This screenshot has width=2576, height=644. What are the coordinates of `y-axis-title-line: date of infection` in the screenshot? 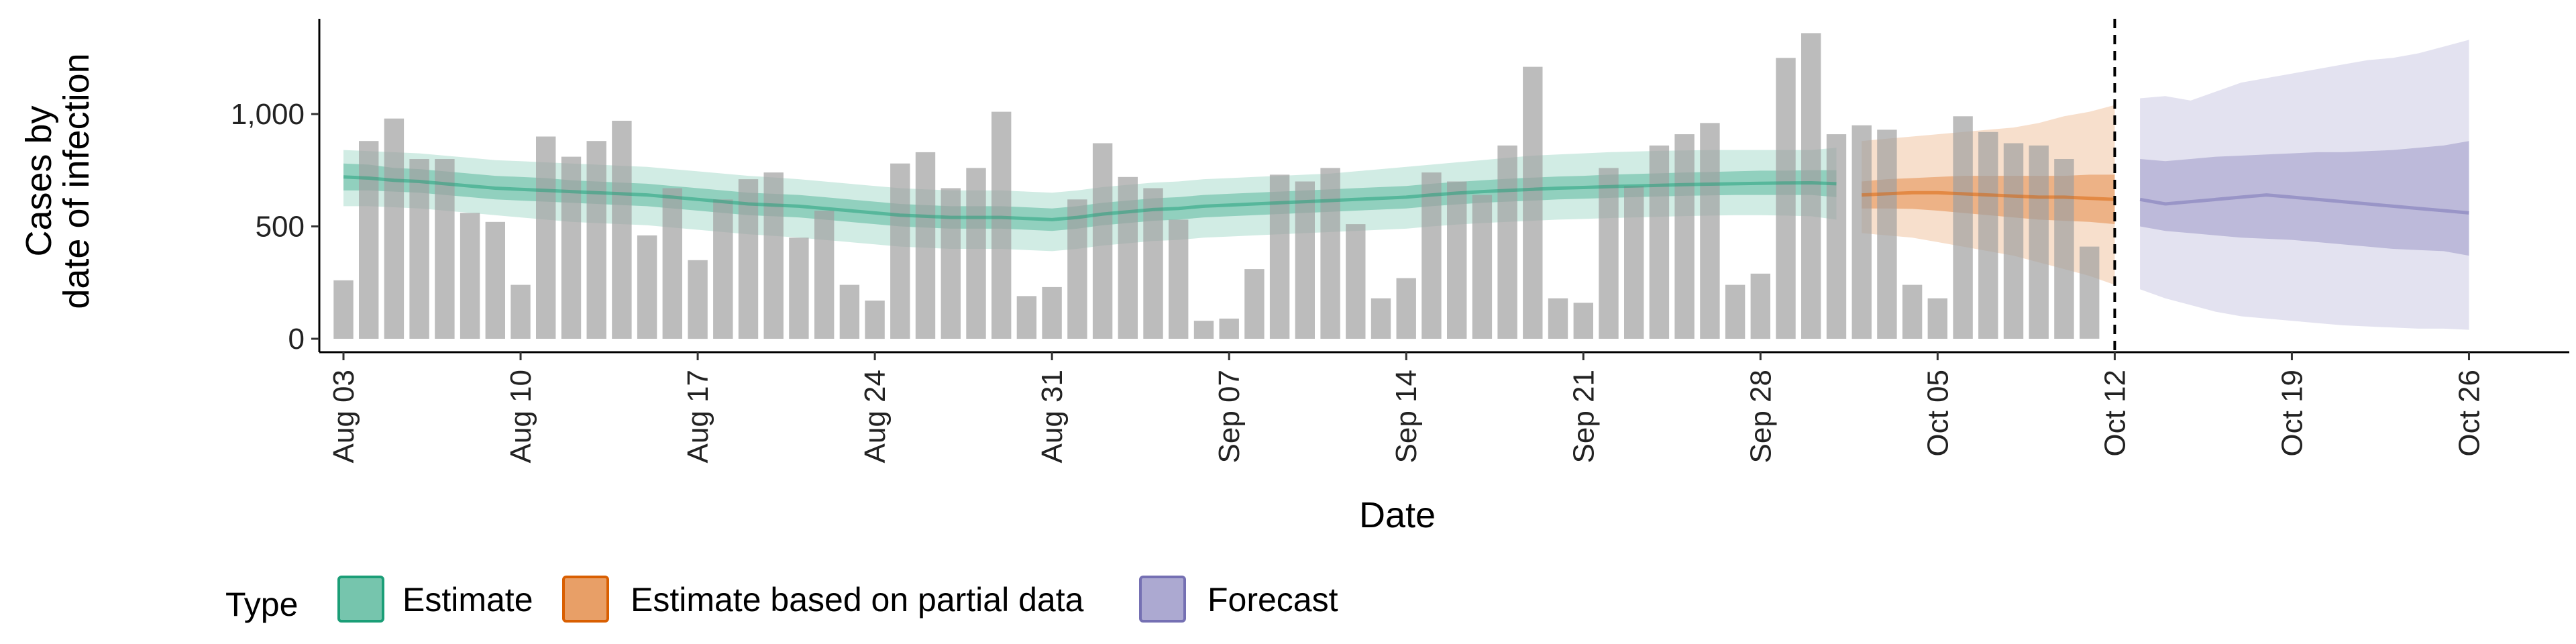 It's located at (76, 181).